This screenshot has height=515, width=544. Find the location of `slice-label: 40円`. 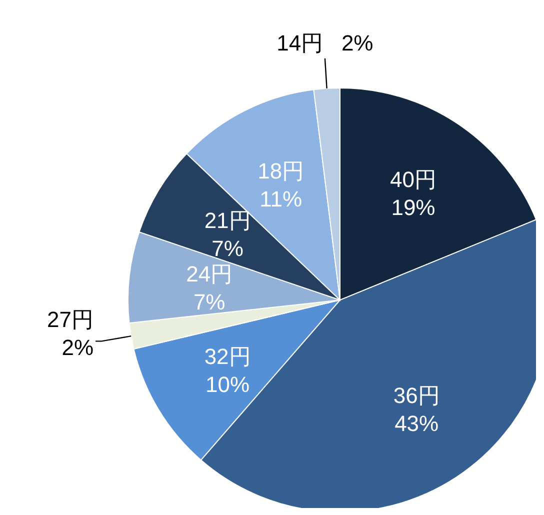

slice-label: 40円 is located at coordinates (413, 179).